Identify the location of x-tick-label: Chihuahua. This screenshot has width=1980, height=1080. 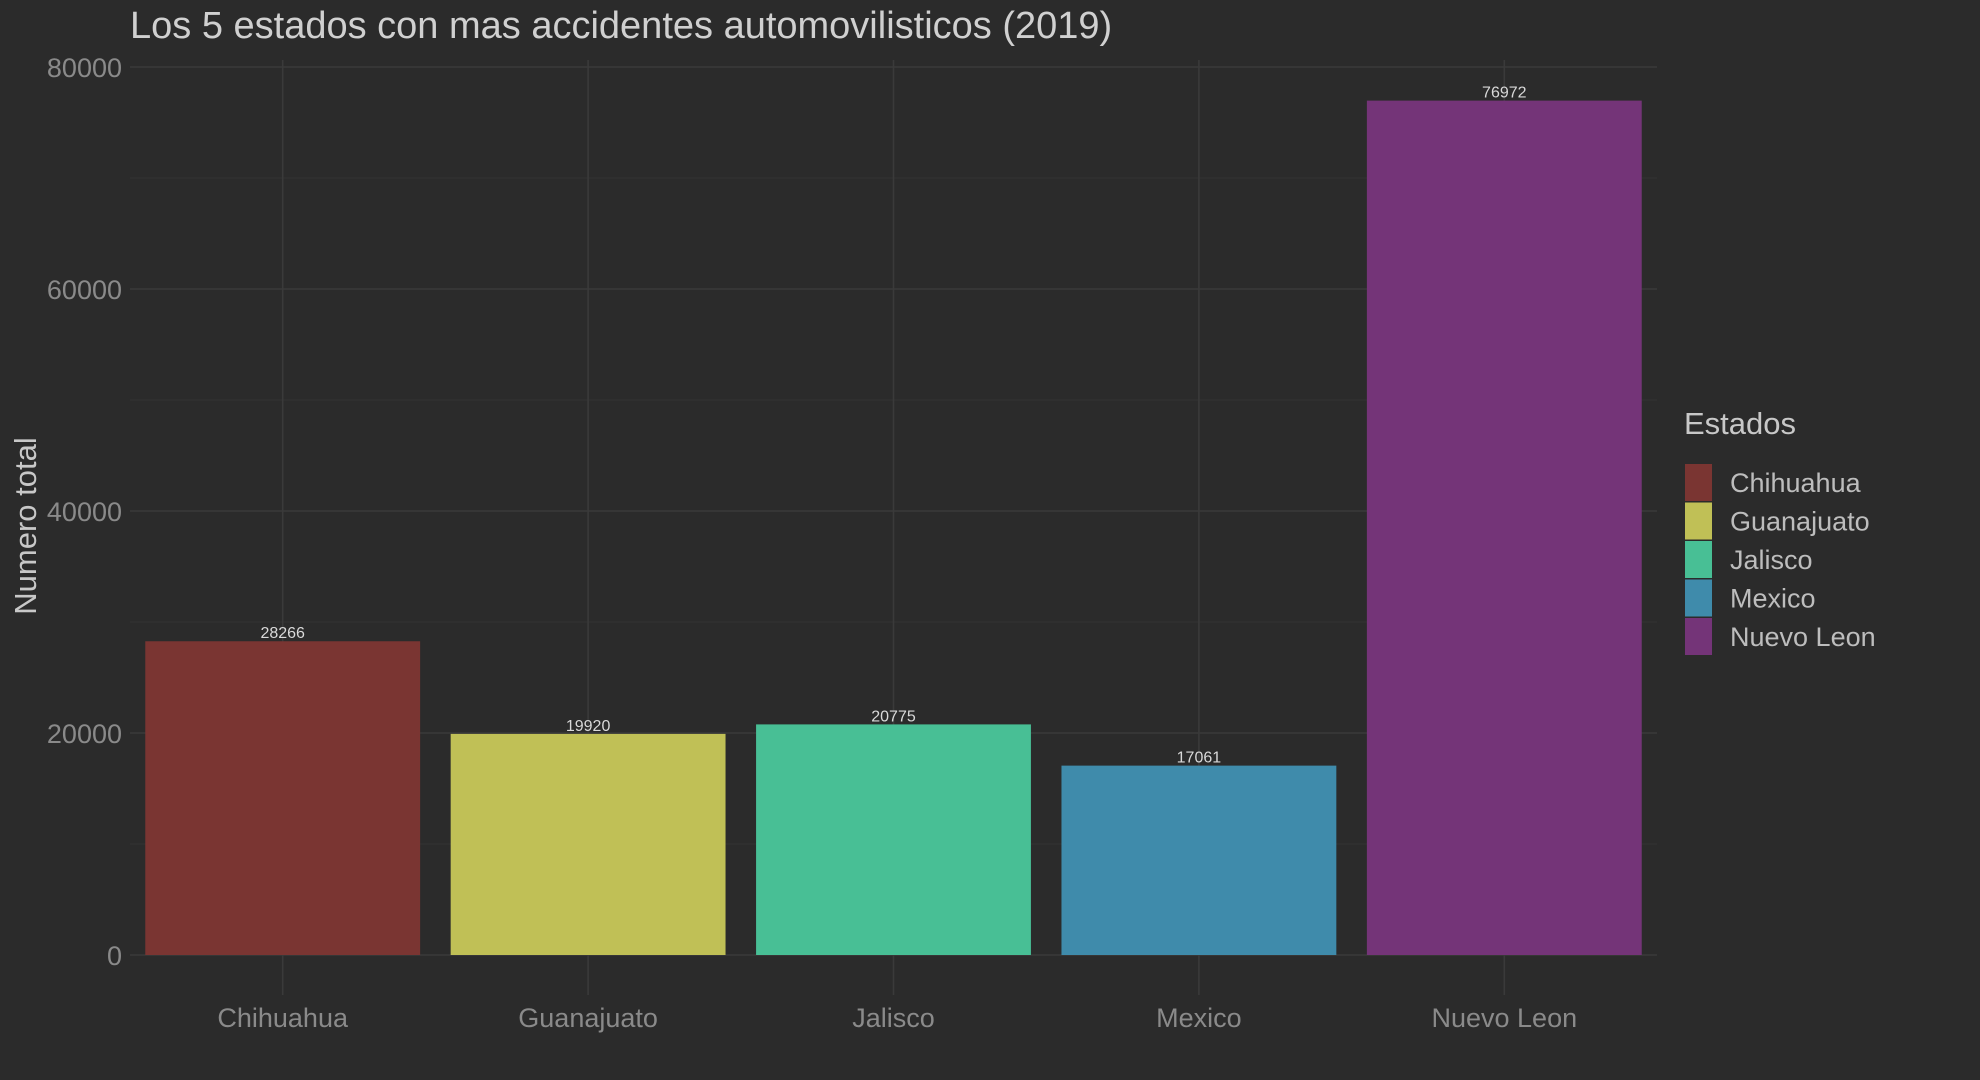
(283, 1018).